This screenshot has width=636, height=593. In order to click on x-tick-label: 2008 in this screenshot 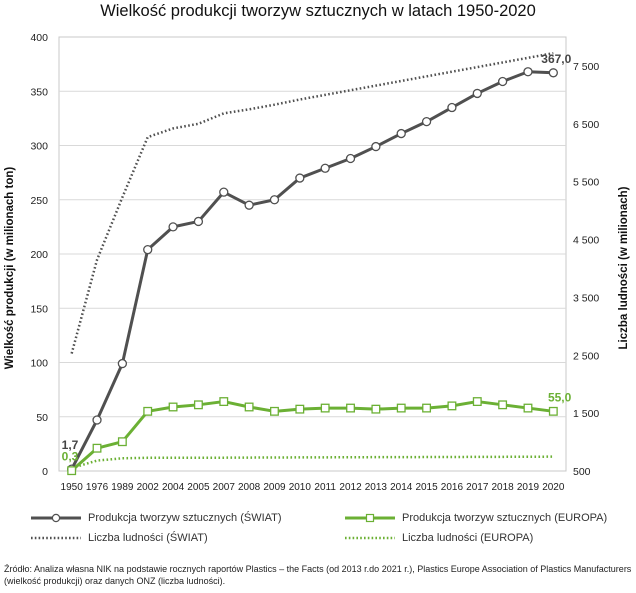, I will do `click(249, 487)`.